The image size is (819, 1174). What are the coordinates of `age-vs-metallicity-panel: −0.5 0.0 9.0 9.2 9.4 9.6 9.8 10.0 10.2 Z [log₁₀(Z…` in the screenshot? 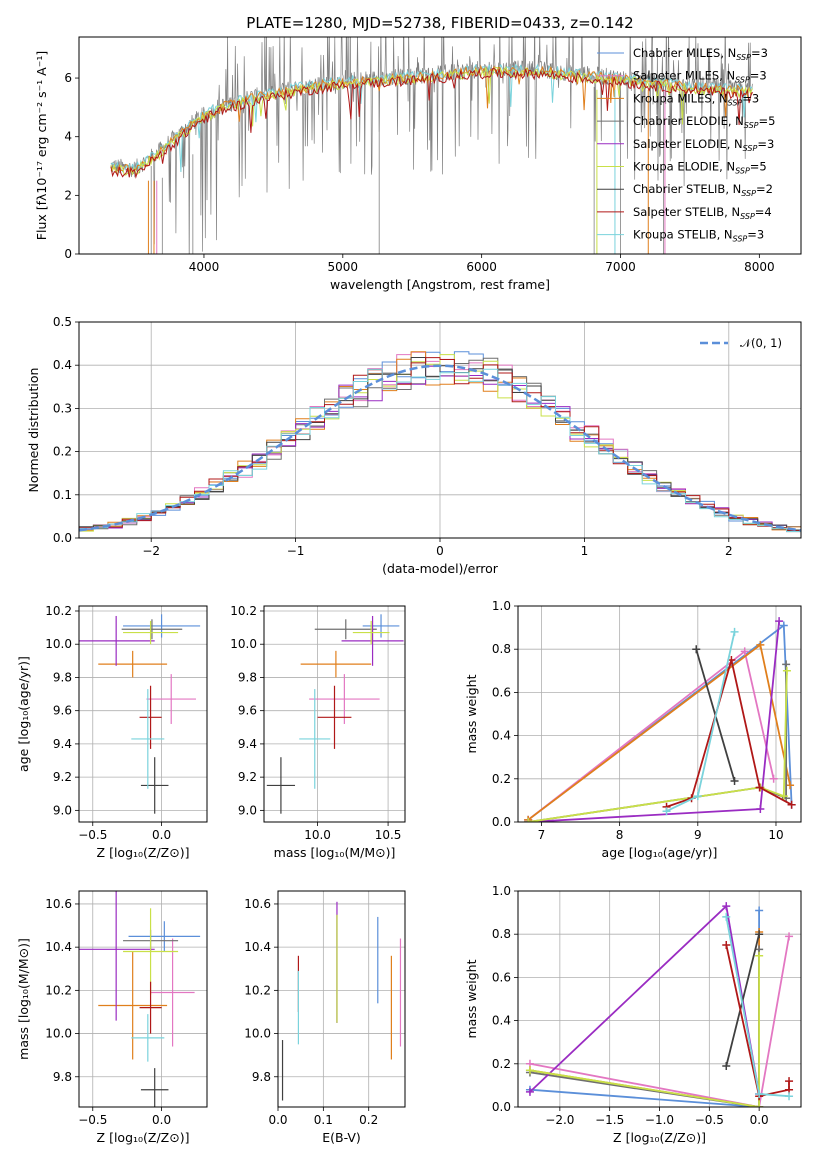 It's located at (112, 732).